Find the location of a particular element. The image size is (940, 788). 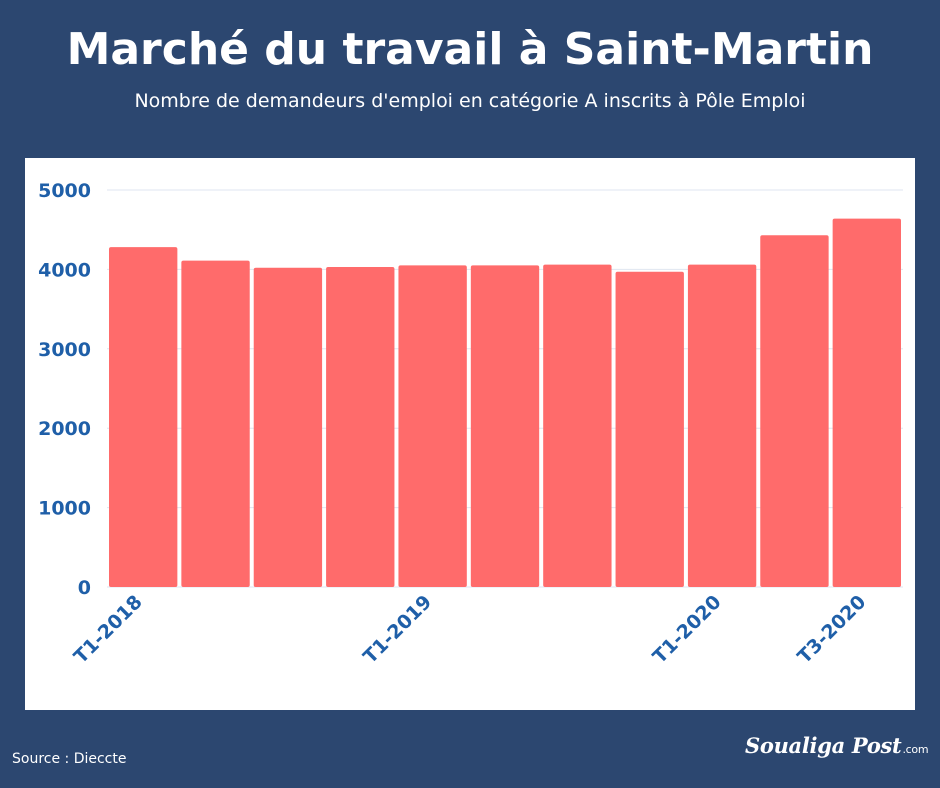

x-tick-label: T1-2018 is located at coordinates (108, 629).